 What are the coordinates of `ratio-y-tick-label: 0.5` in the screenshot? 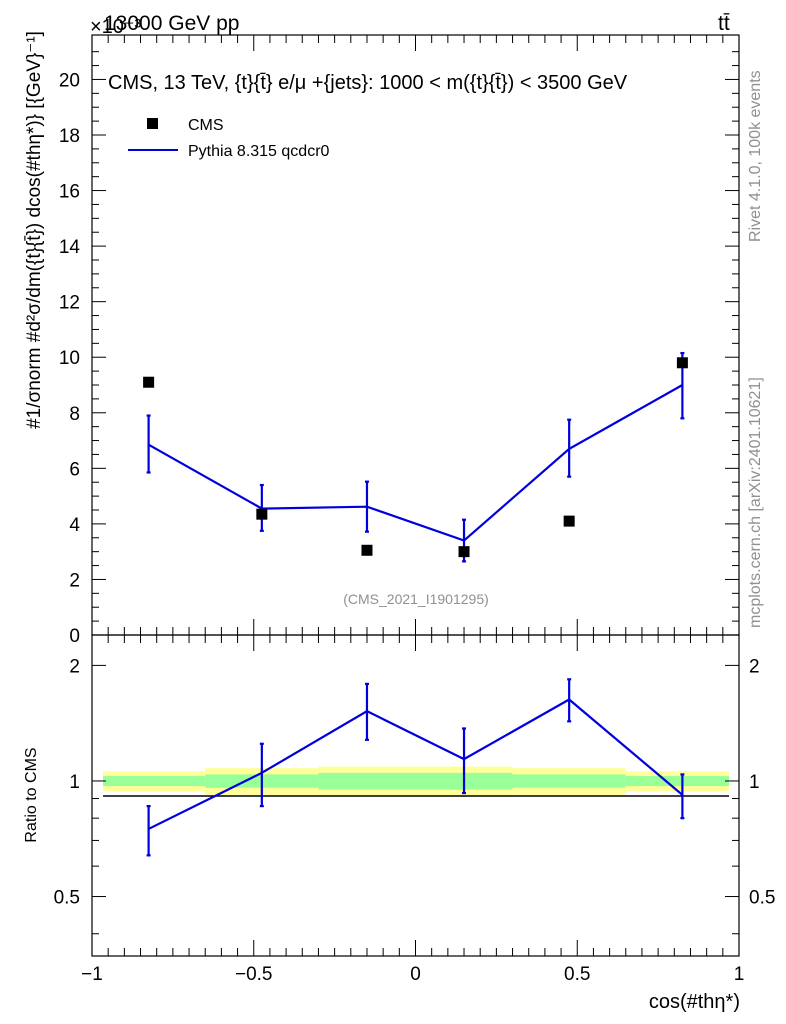 It's located at (67, 898).